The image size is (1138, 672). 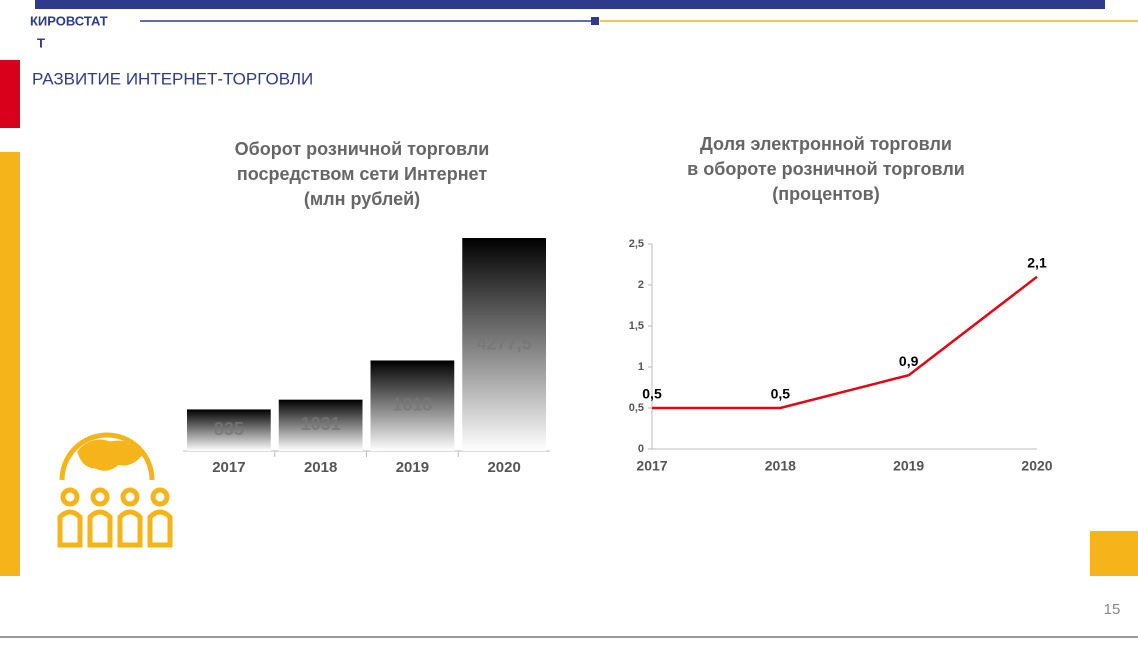 I want to click on red-marker, so click(x=10, y=94).